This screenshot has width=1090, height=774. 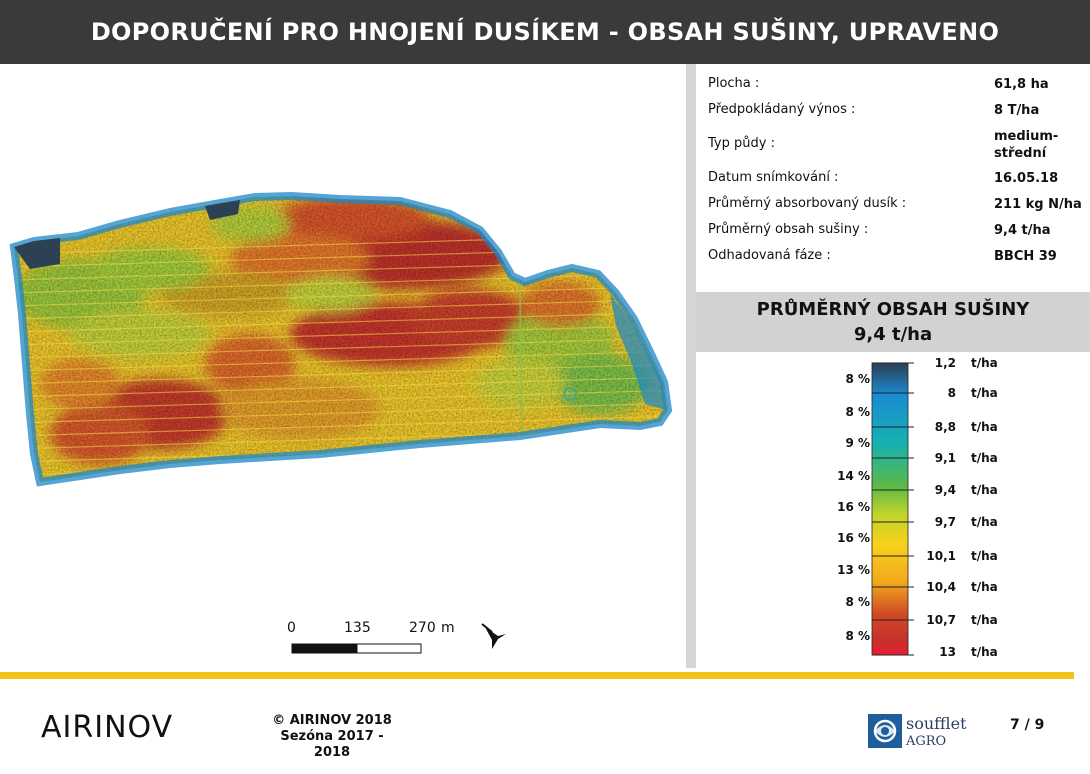 I want to click on scale-unit: m, so click(x=448, y=628).